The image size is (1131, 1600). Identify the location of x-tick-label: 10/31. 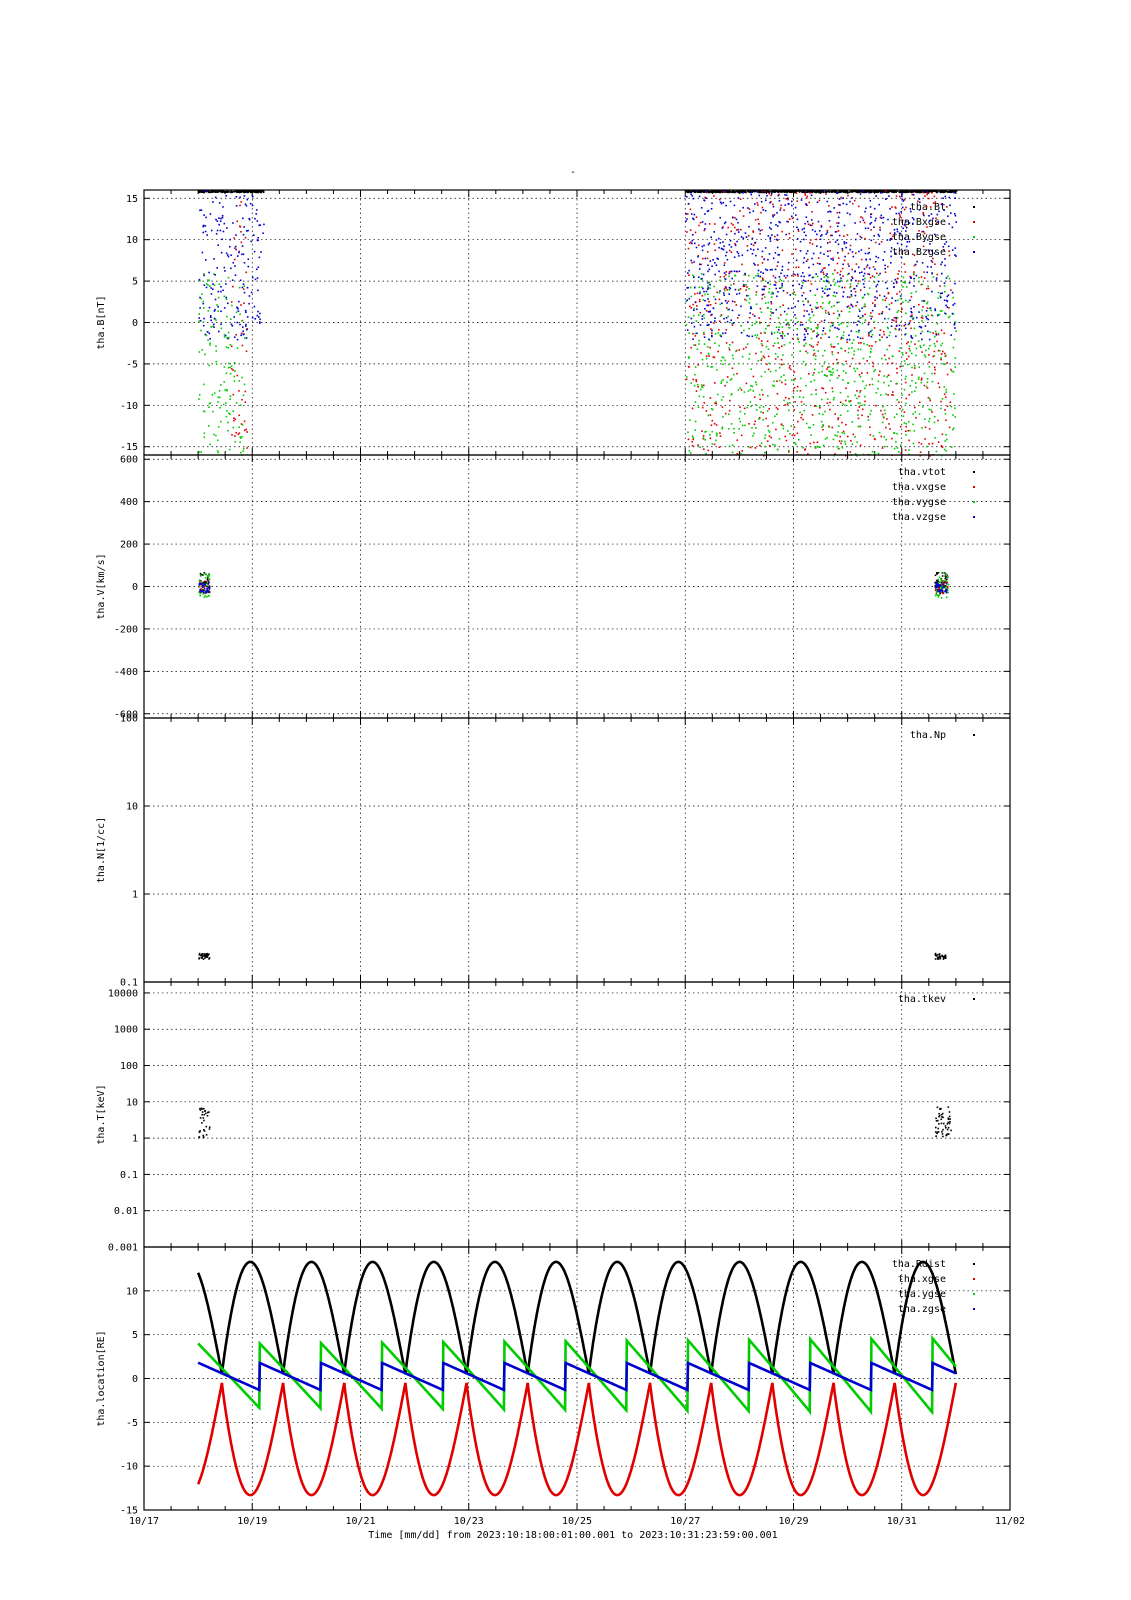
(902, 1521).